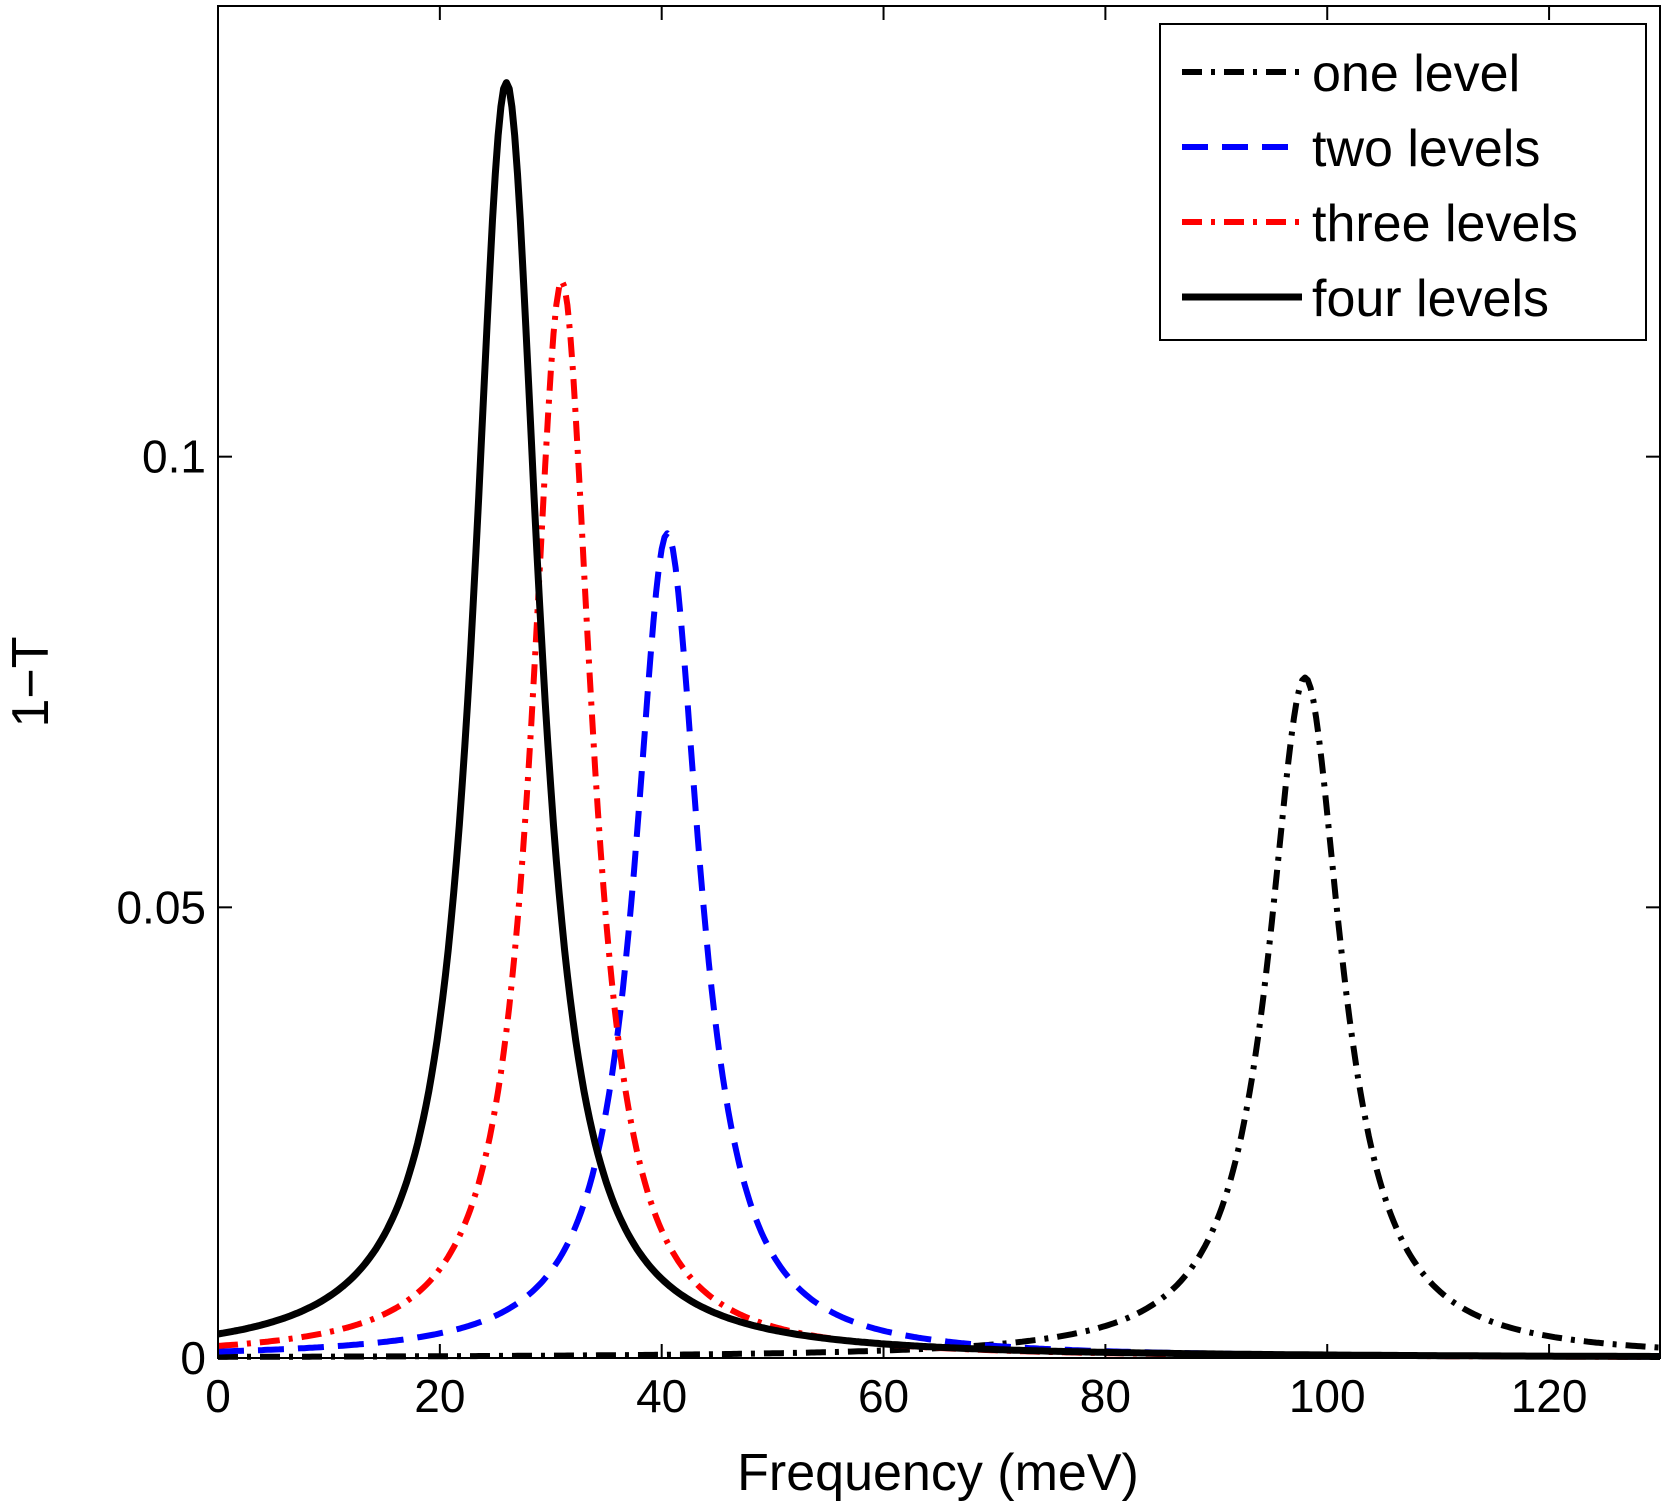  What do you see at coordinates (1416, 74) in the screenshot?
I see `legend-label: one level` at bounding box center [1416, 74].